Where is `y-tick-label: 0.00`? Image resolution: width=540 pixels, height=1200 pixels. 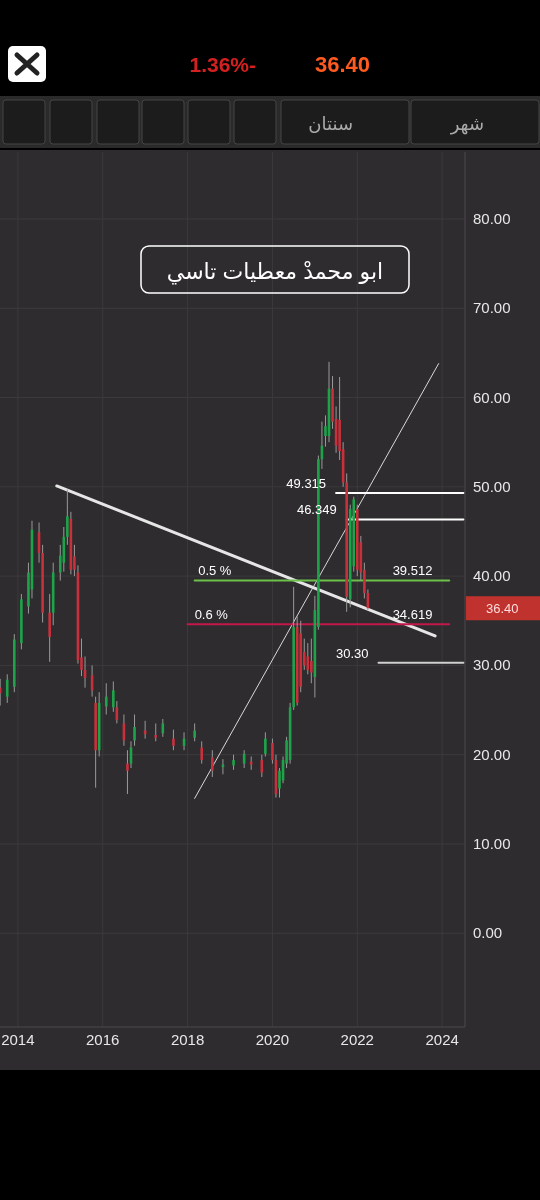 y-tick-label: 0.00 is located at coordinates (488, 933).